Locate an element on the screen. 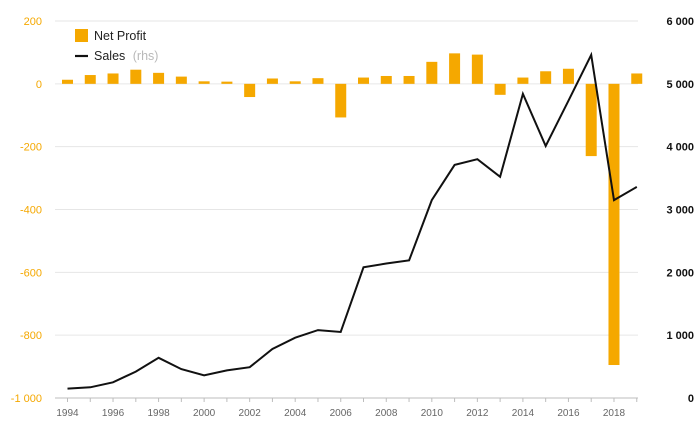 The width and height of the screenshot is (700, 438). y-right-tick-label: 0 is located at coordinates (691, 399).